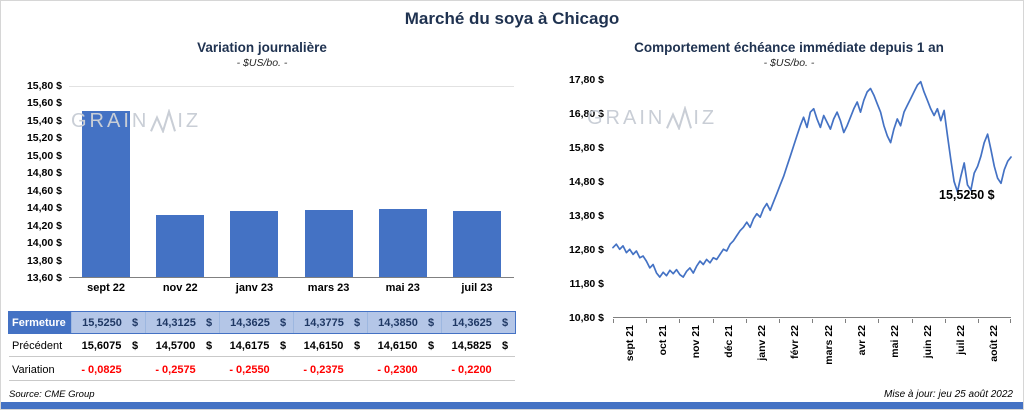  What do you see at coordinates (101, 346) in the screenshot?
I see `cell-value: 15,6075` at bounding box center [101, 346].